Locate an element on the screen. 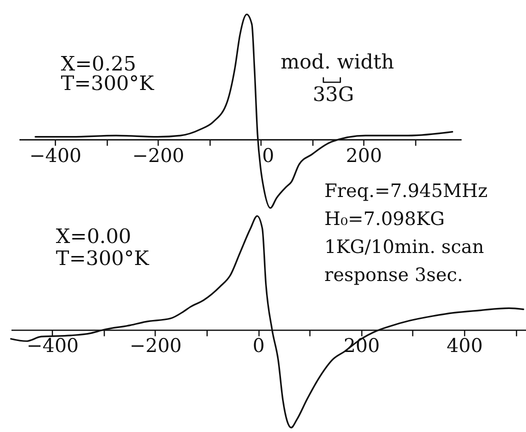 The height and width of the screenshot is (432, 526). annotation: H₀=7.098KG is located at coordinates (384, 219).